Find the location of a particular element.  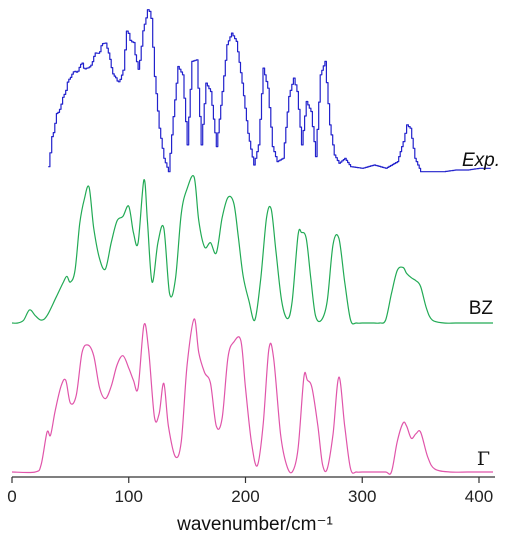

x-tick-label: 100 is located at coordinates (129, 496).